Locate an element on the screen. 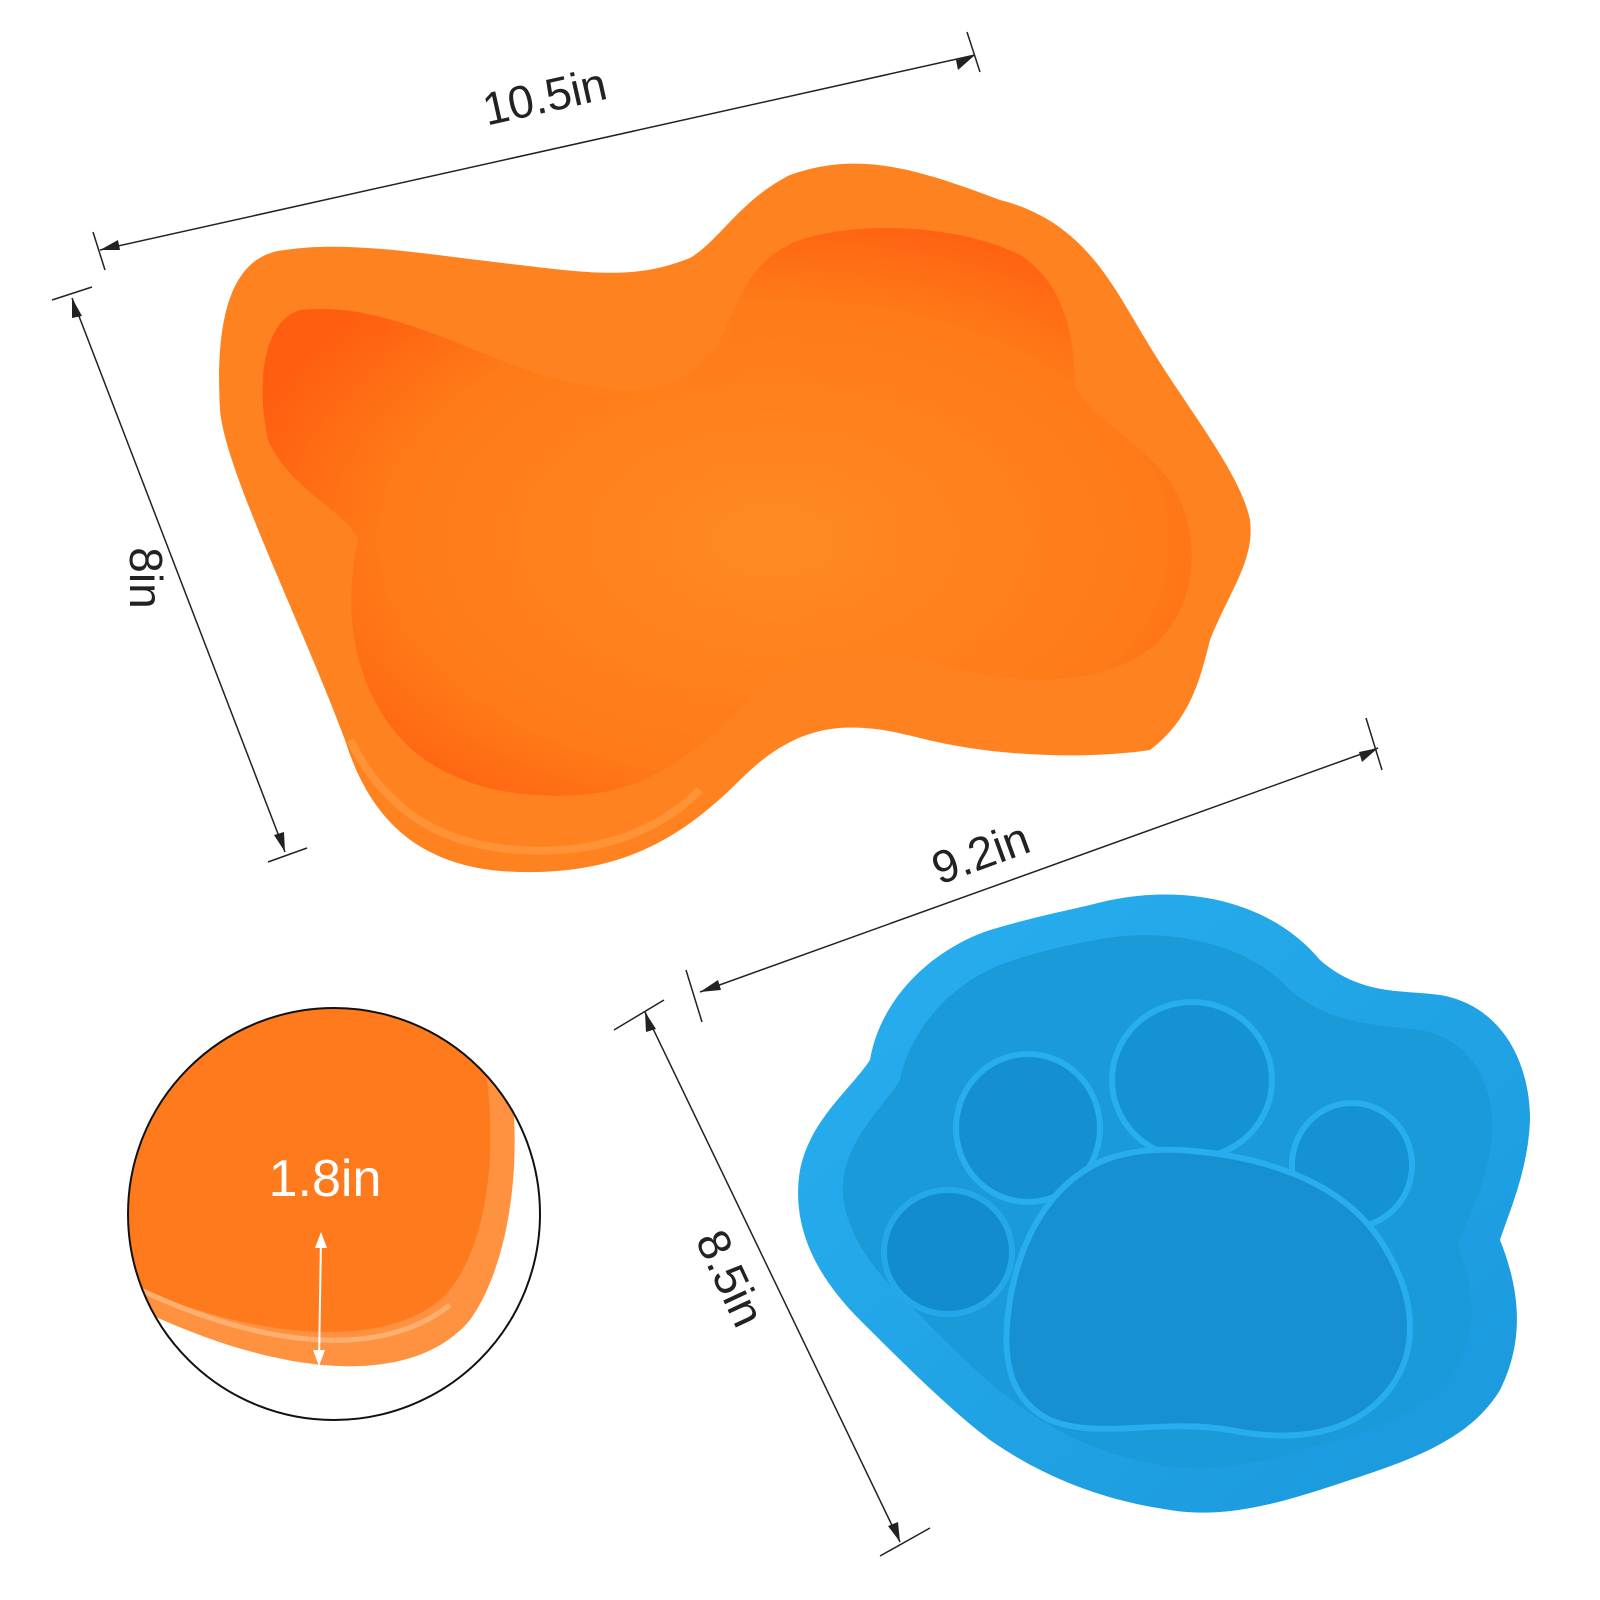 Image resolution: width=1600 pixels, height=1600 pixels. paw-main-pad is located at coordinates (1208, 1292).